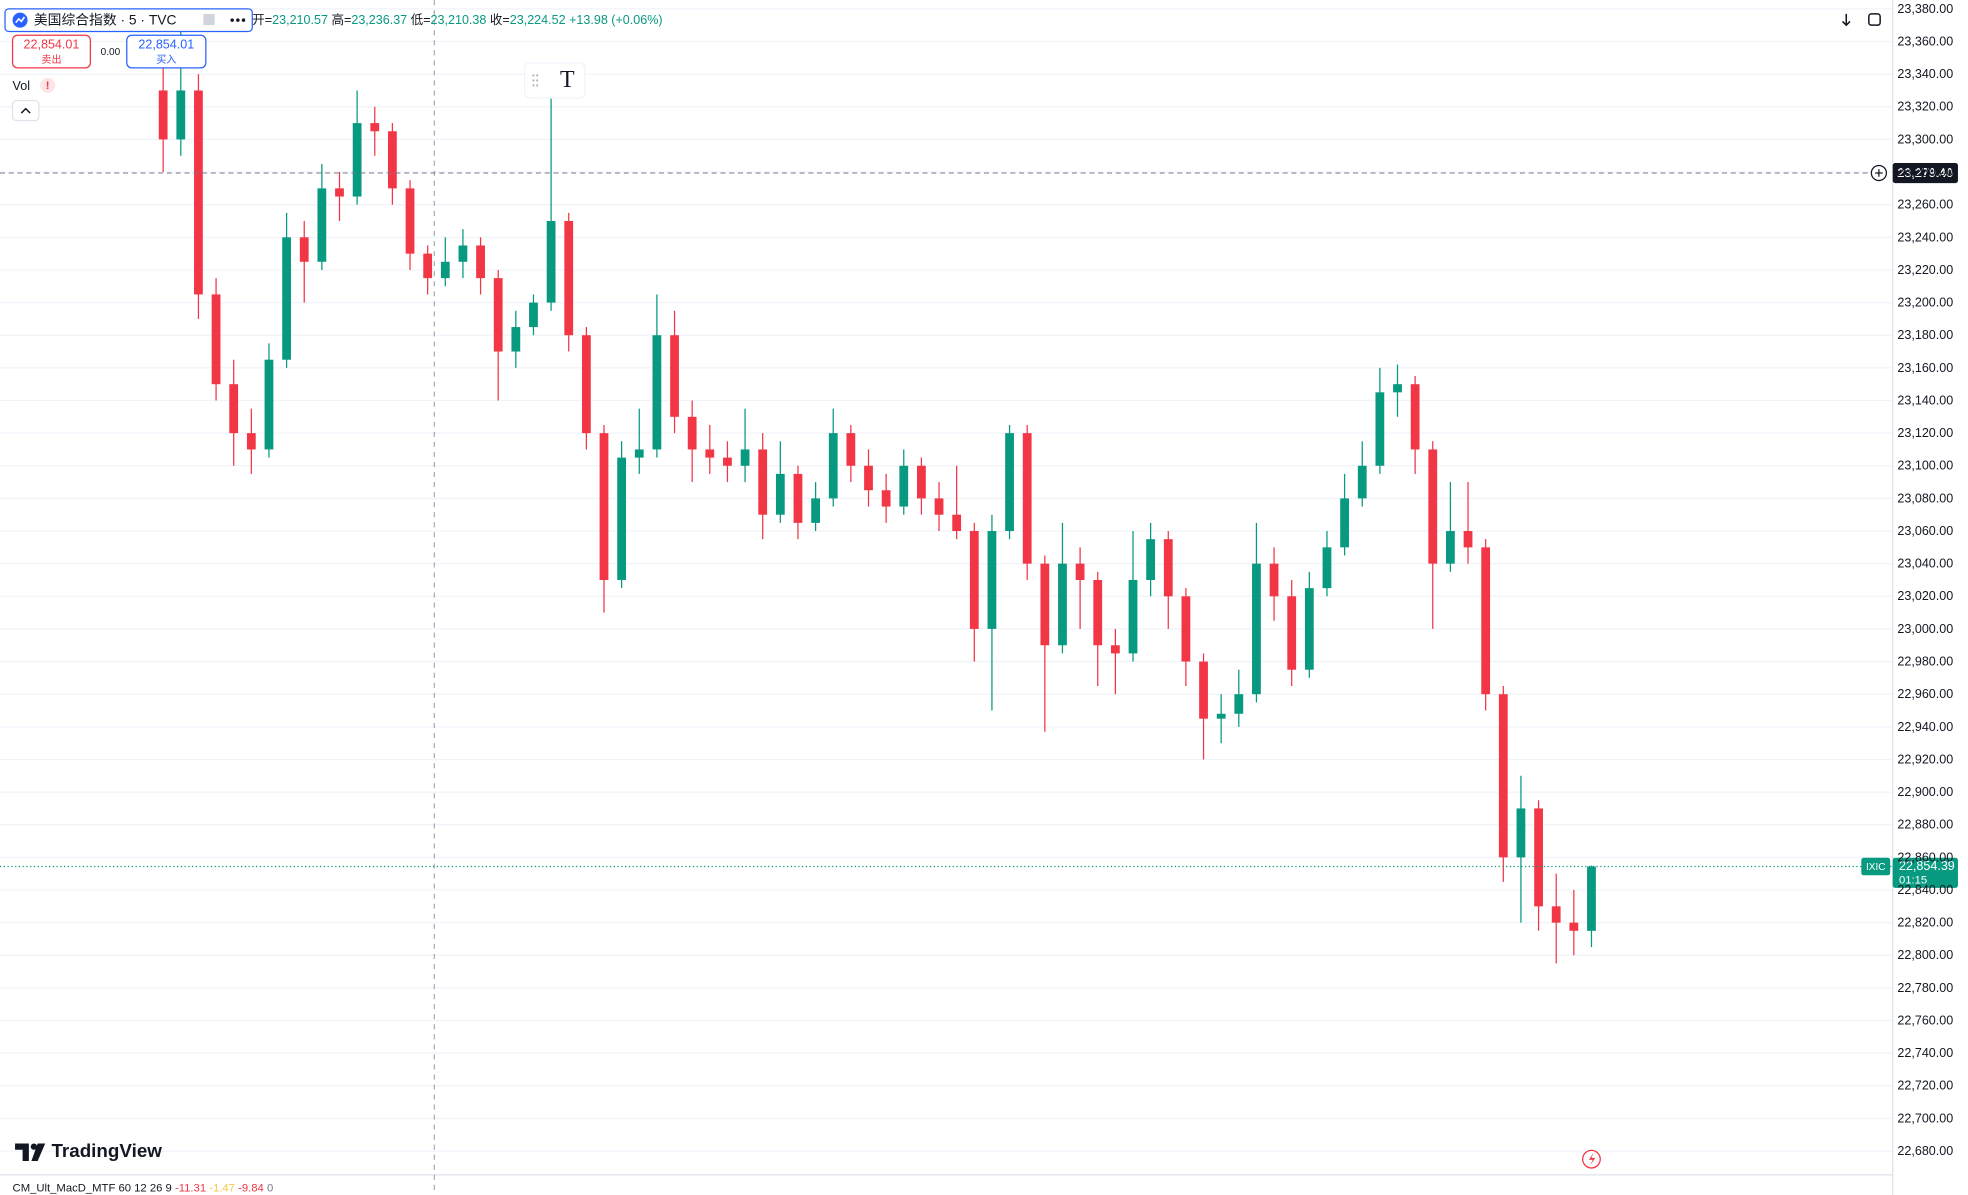  Describe the element at coordinates (538, 20) in the screenshot. I see `ohlc-value: 23,224.52` at that location.